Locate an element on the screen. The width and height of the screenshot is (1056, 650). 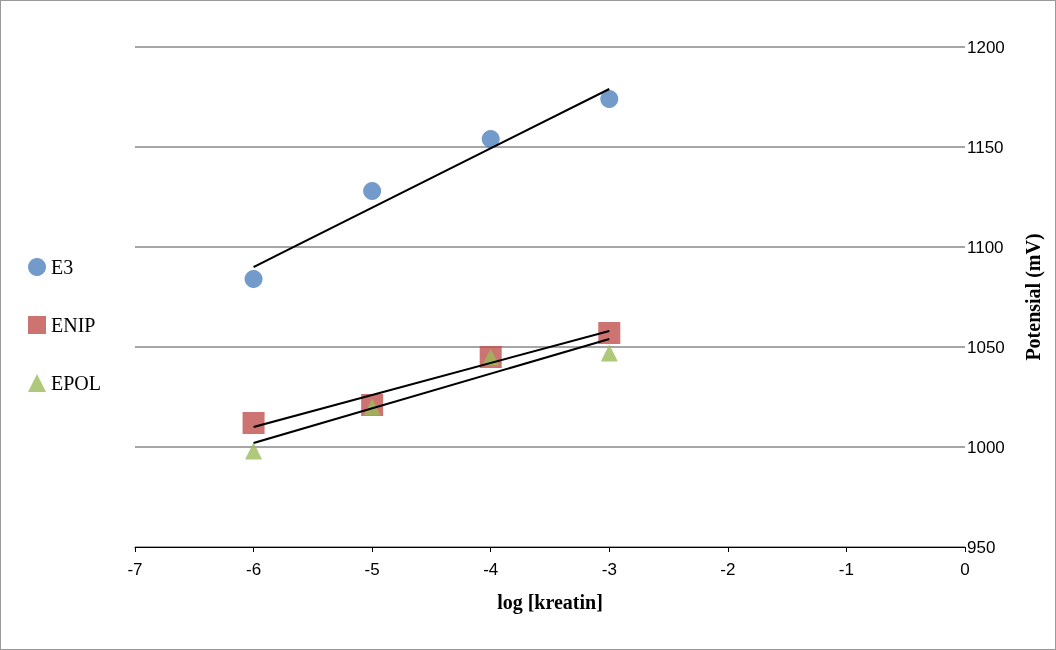
y-tick-label: 950 is located at coordinates (981, 547).